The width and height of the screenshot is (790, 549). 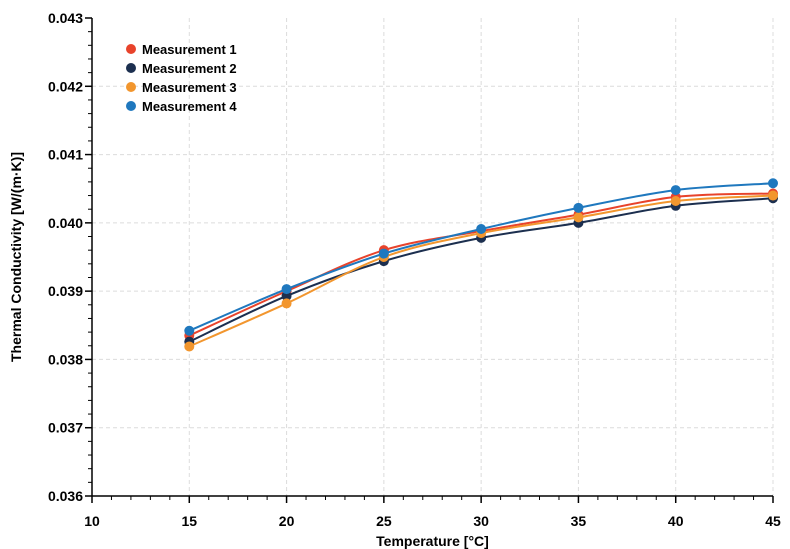 I want to click on legend-label: Measurement 4, so click(x=189, y=106).